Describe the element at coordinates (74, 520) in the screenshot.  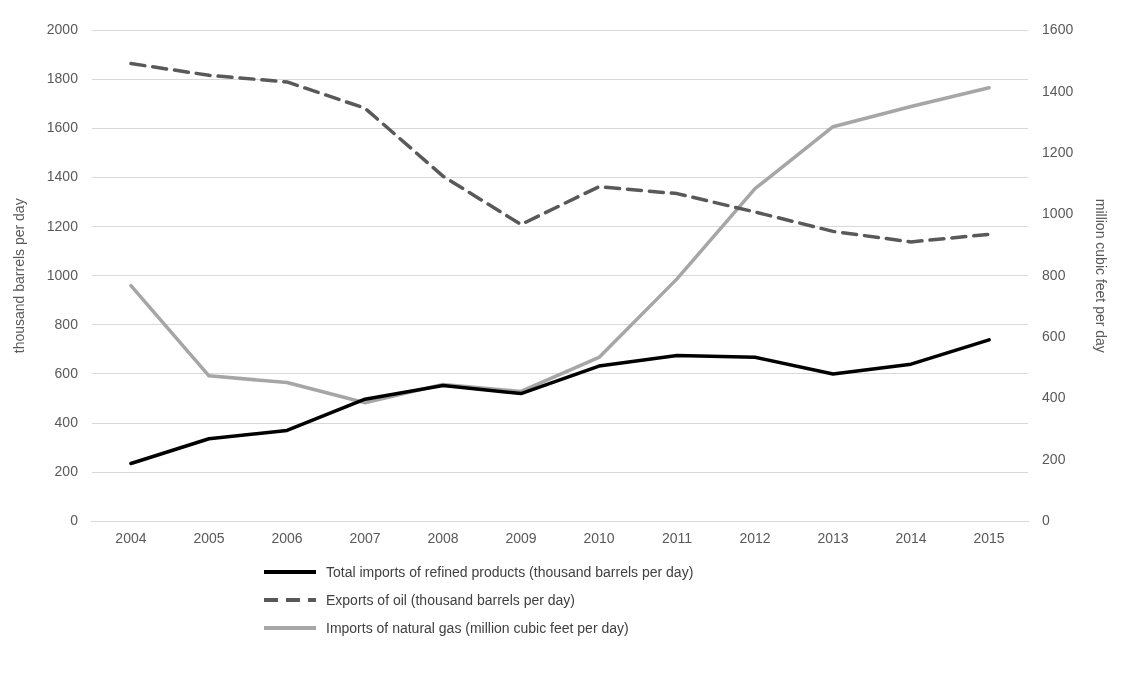
I see `y-tick-label: 0` at that location.